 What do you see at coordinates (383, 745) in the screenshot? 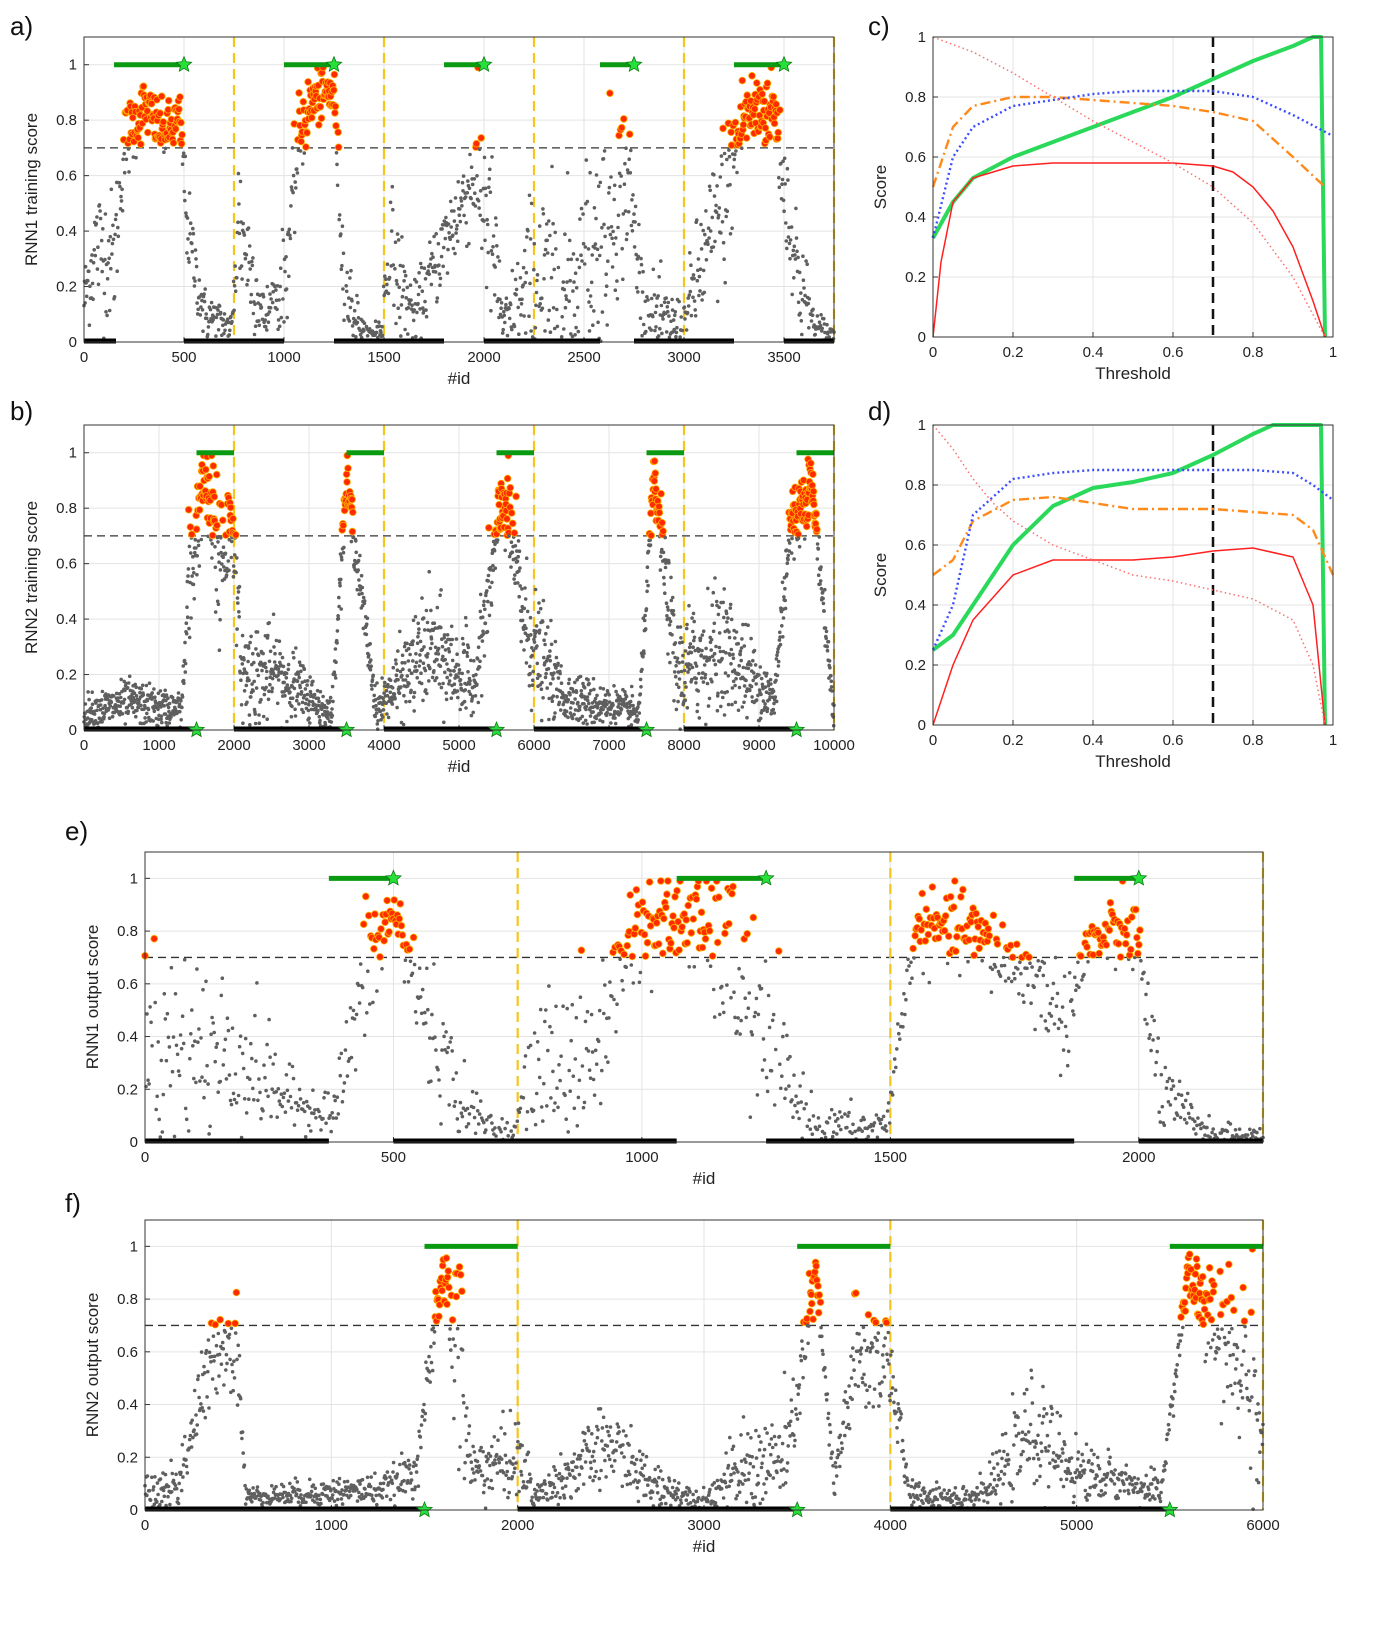
I see `x-tick-label: 4000` at bounding box center [383, 745].